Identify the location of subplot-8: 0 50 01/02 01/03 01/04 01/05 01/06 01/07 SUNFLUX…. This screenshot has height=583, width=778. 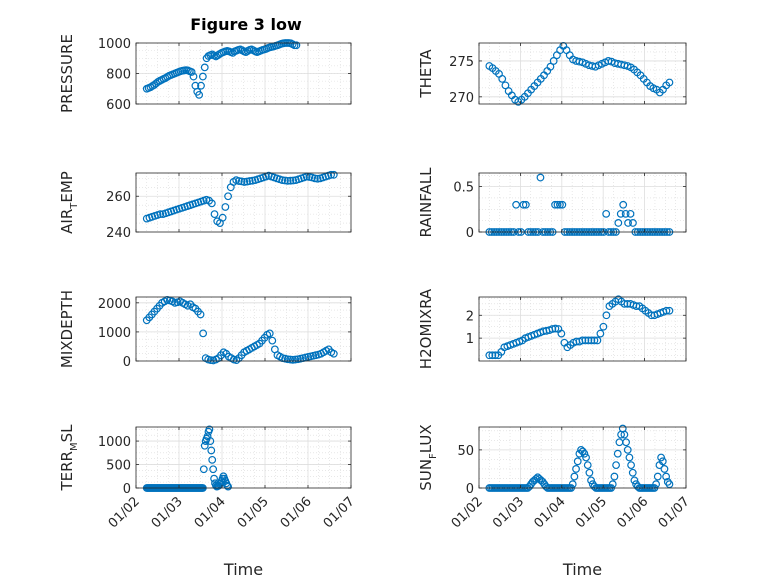
(555, 501).